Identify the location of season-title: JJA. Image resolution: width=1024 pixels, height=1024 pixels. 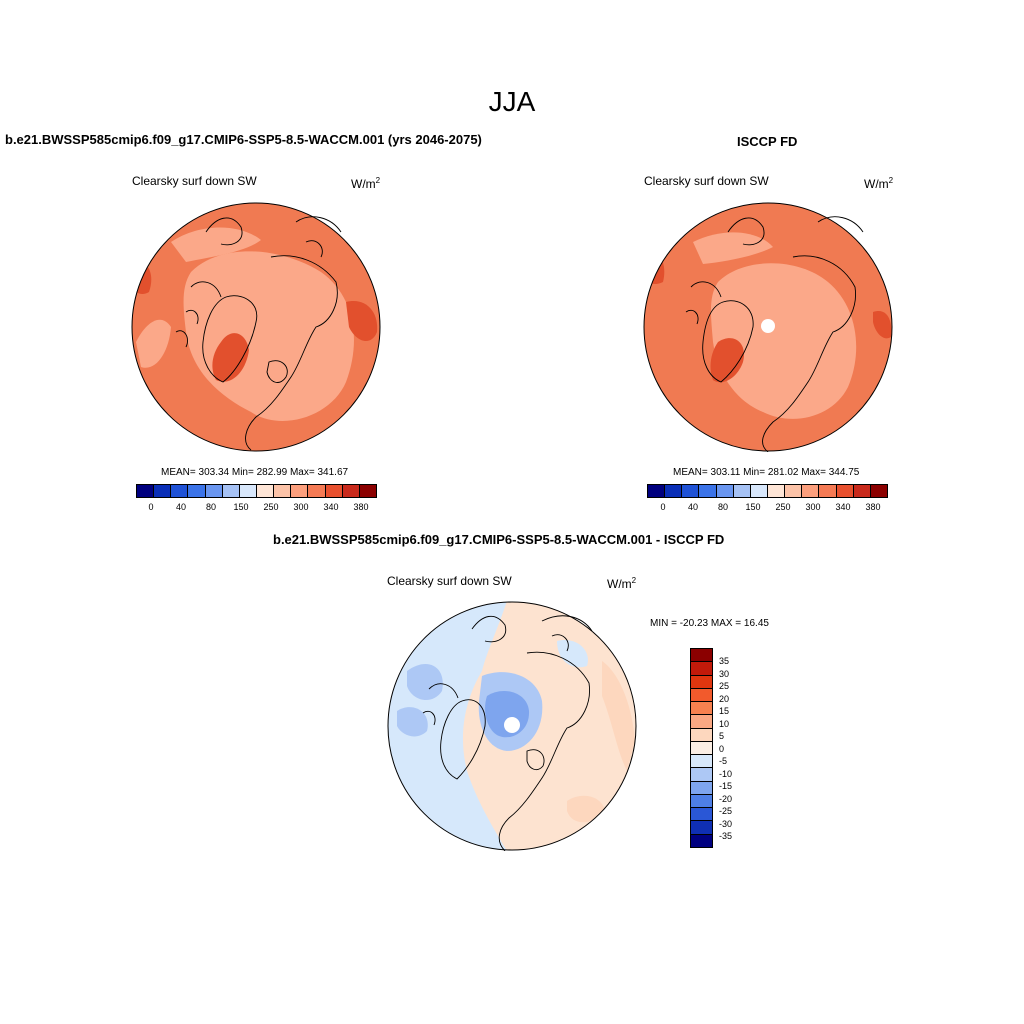
(512, 101).